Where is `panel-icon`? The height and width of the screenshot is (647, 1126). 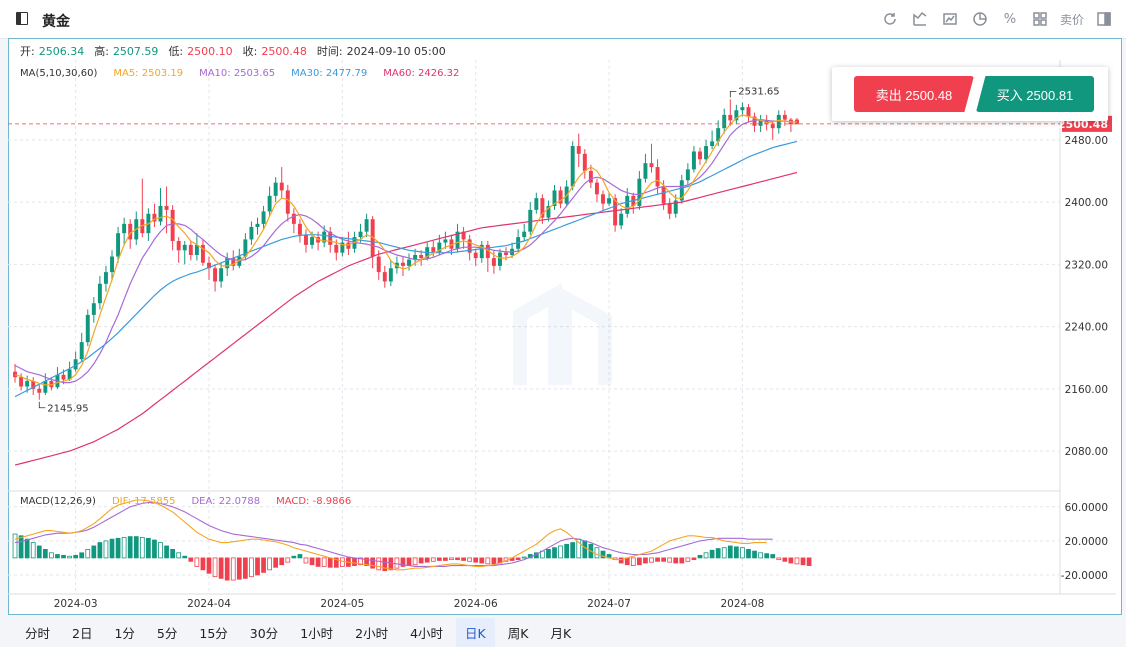 panel-icon is located at coordinates (1104, 19).